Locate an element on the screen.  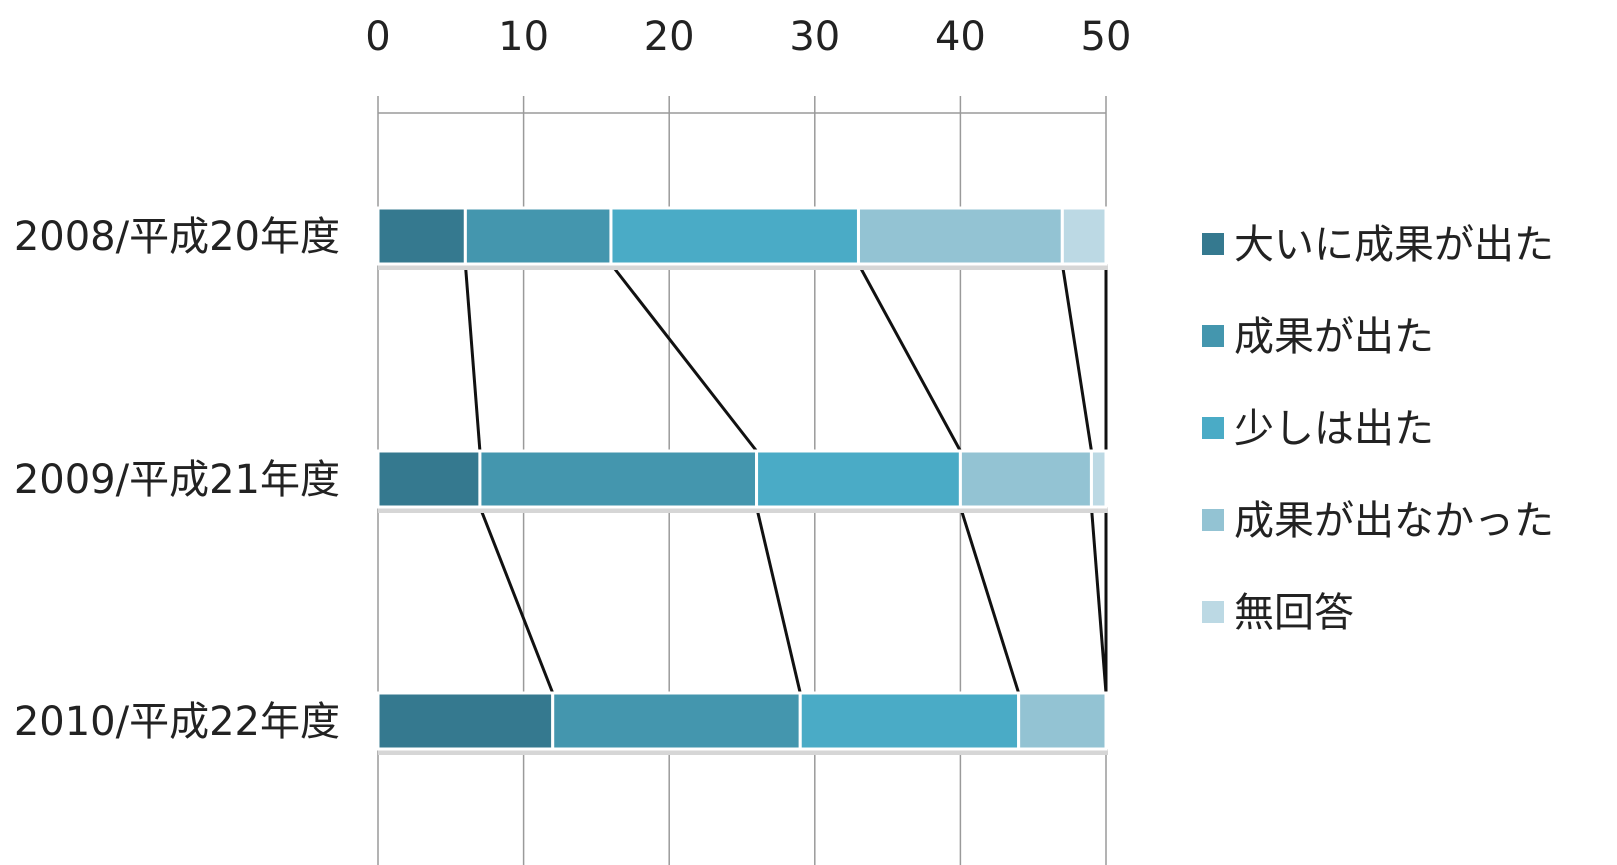
x-axis-ticks: 0 10 20 30 40 50 is located at coordinates (748, 37).